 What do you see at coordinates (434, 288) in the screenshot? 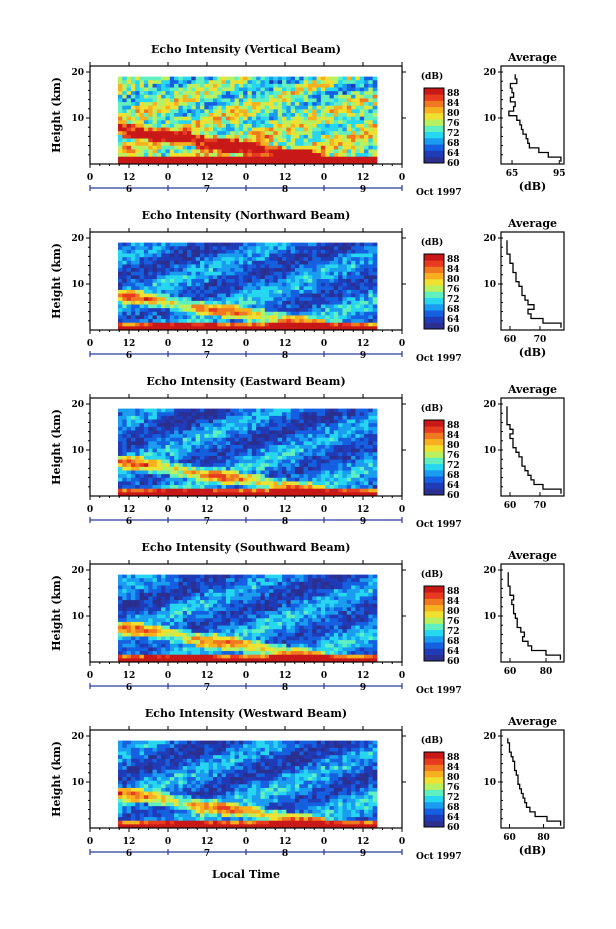
I see `colorbar-swatch` at bounding box center [434, 288].